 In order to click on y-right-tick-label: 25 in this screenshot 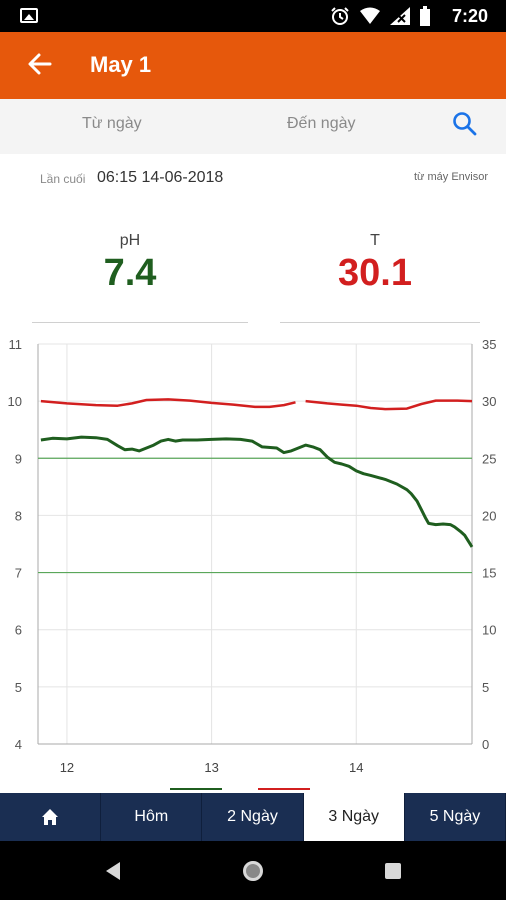, I will do `click(489, 458)`.